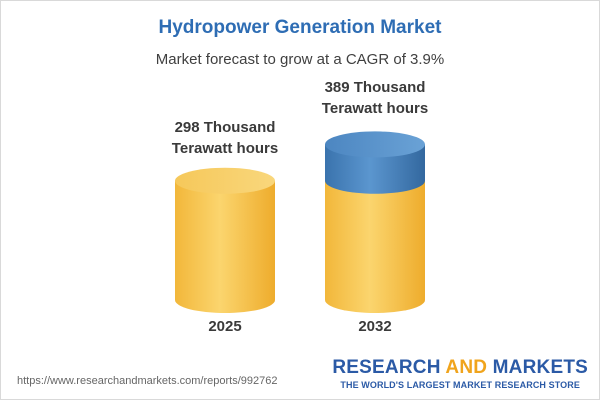 The image size is (600, 400). What do you see at coordinates (386, 367) in the screenshot?
I see `brand-name-part1: RESEARCH` at bounding box center [386, 367].